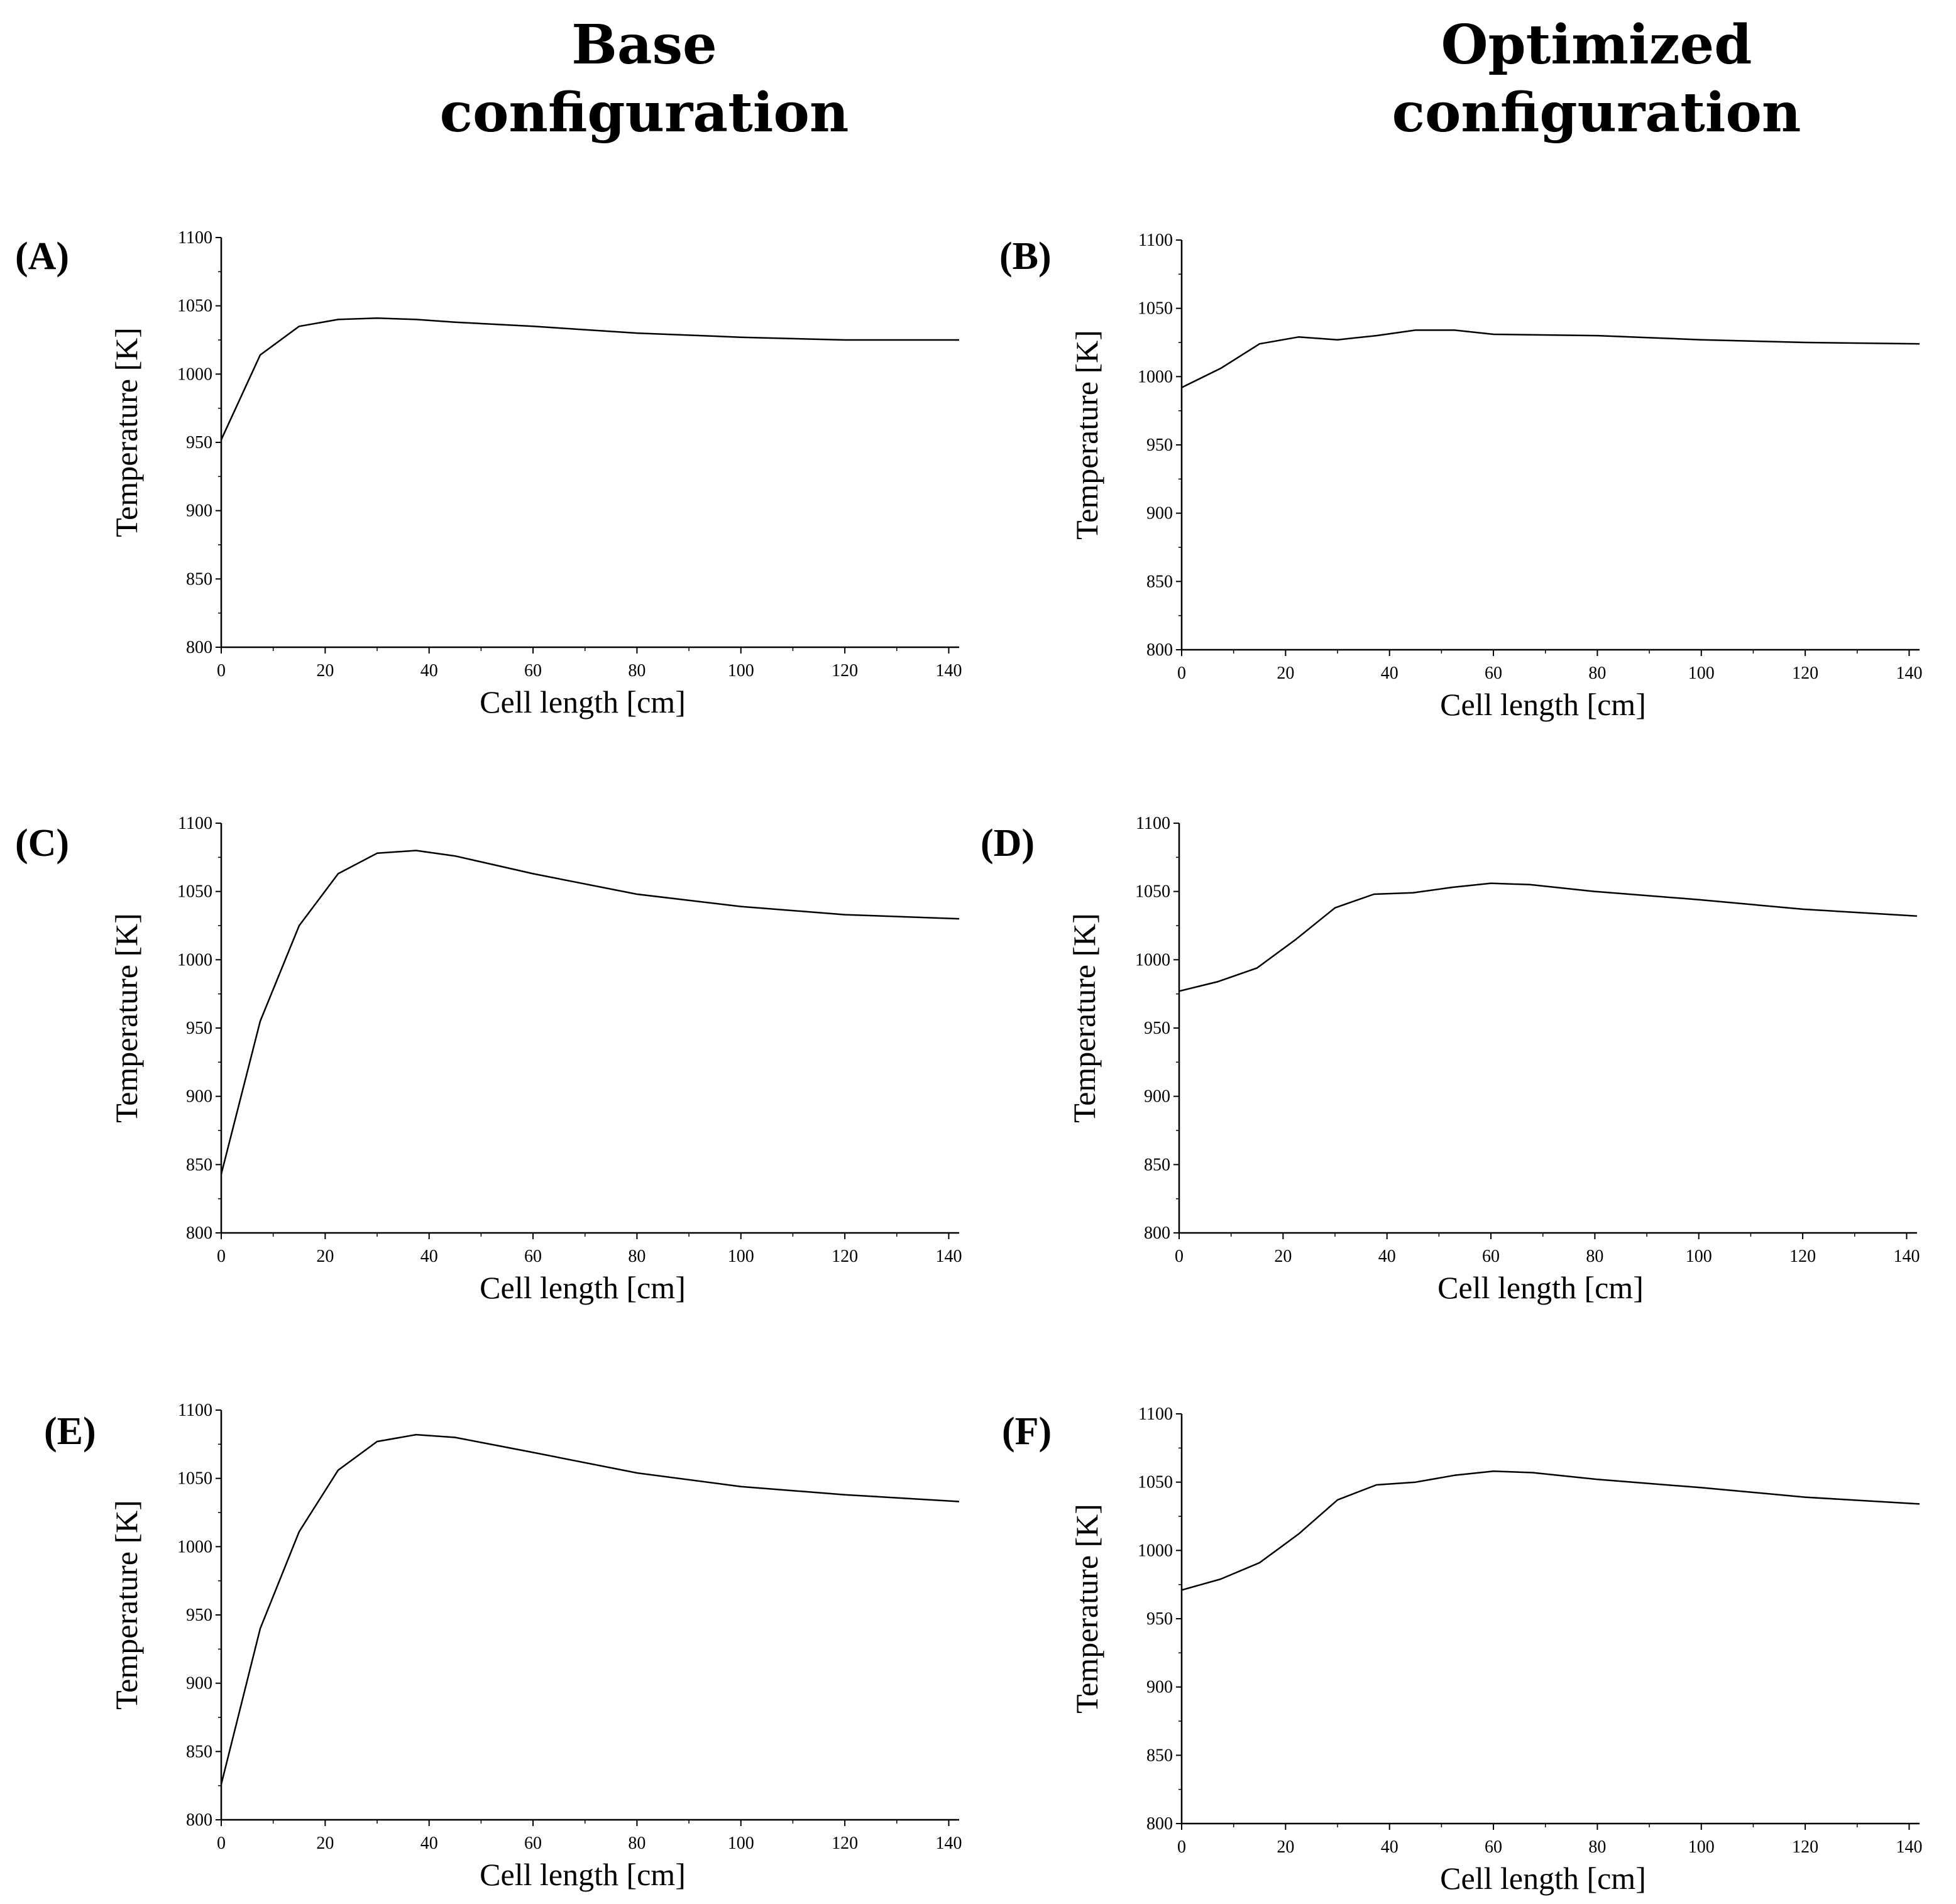  Describe the element at coordinates (429, 1256) in the screenshot. I see `panel-c-x-tick-label: 40` at that location.